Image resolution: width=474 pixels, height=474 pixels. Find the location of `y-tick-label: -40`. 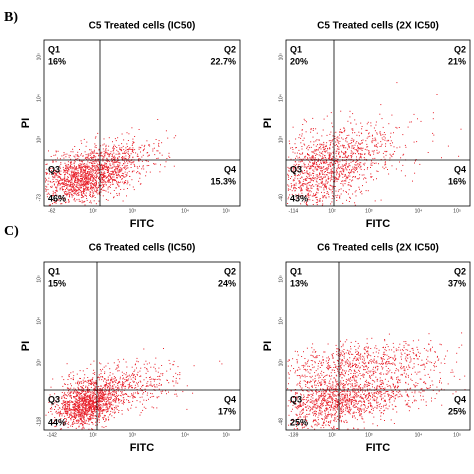

y-tick-label: -40 is located at coordinates (281, 197).